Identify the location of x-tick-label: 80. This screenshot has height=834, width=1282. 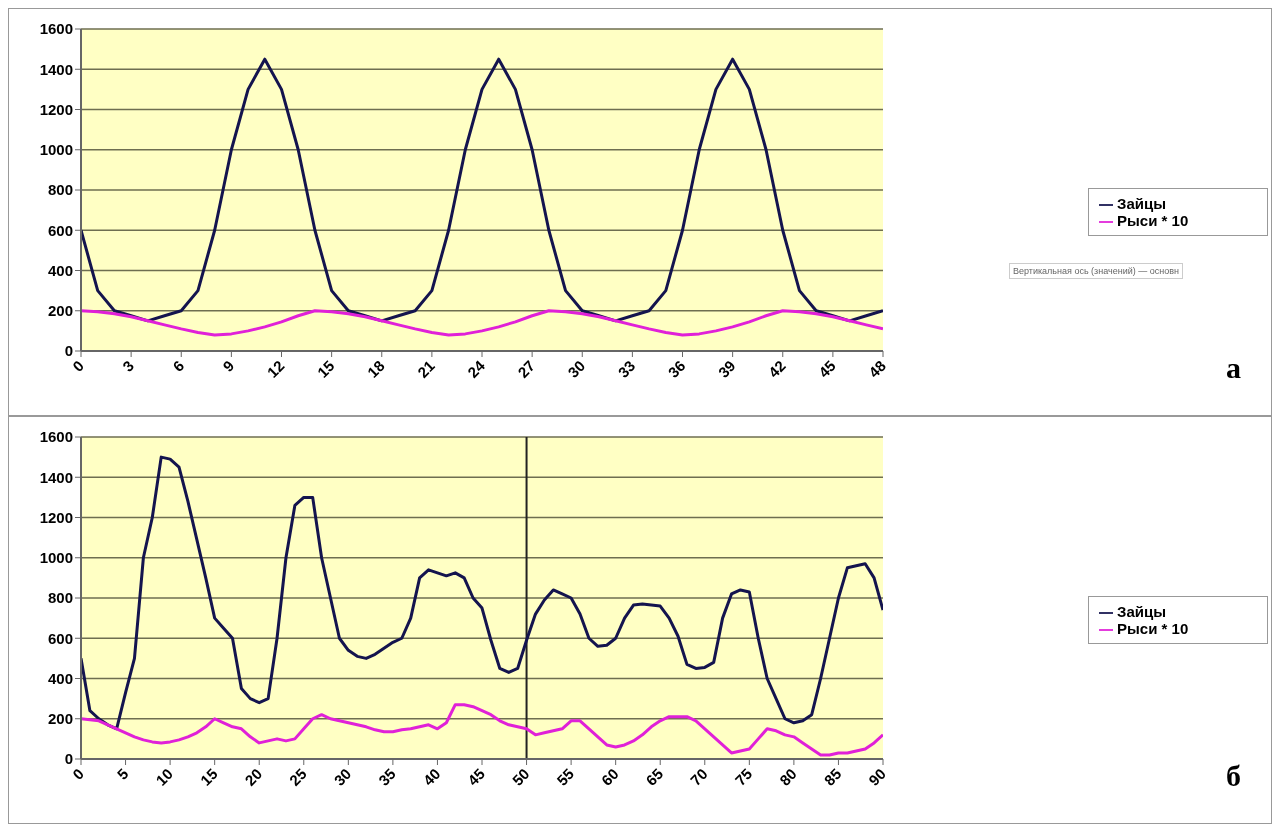
(788, 776).